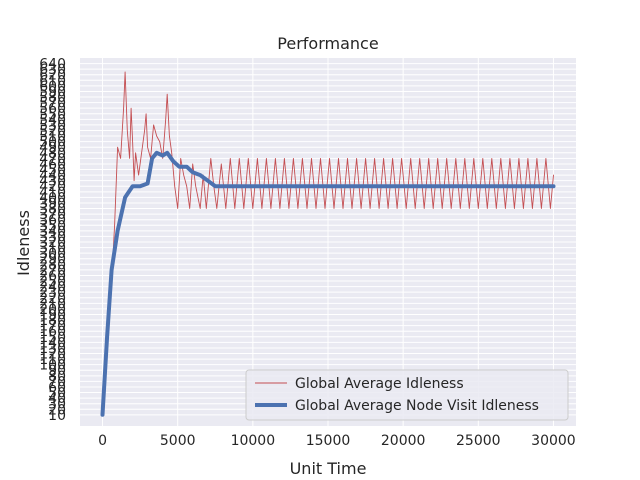  I want to click on y-tick-label: 460, so click(52, 165).